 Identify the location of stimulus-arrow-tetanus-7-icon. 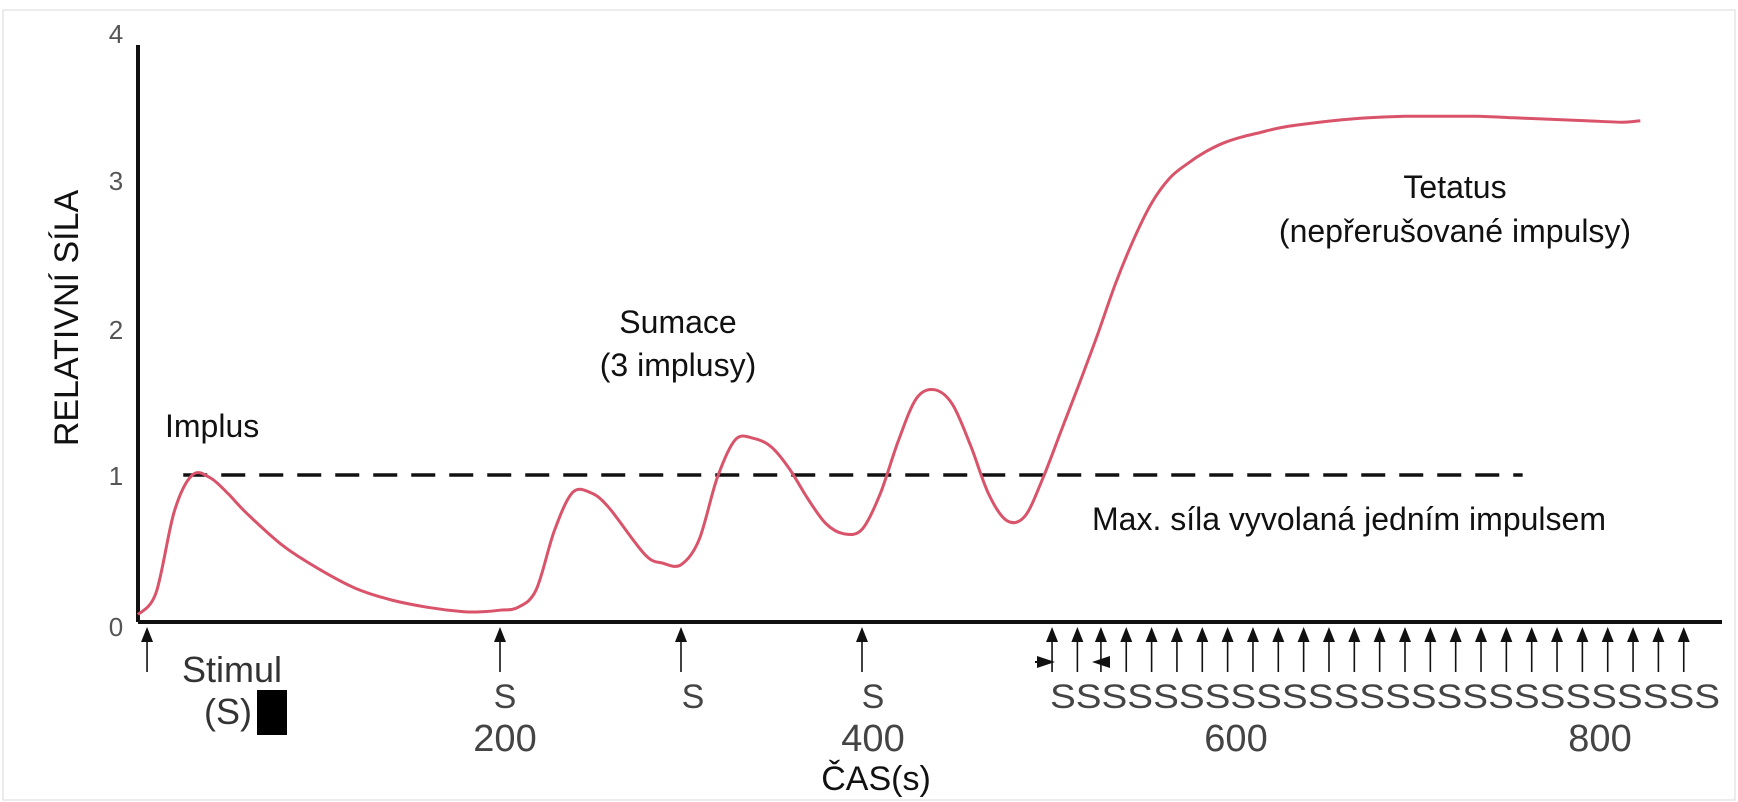
(1227, 634).